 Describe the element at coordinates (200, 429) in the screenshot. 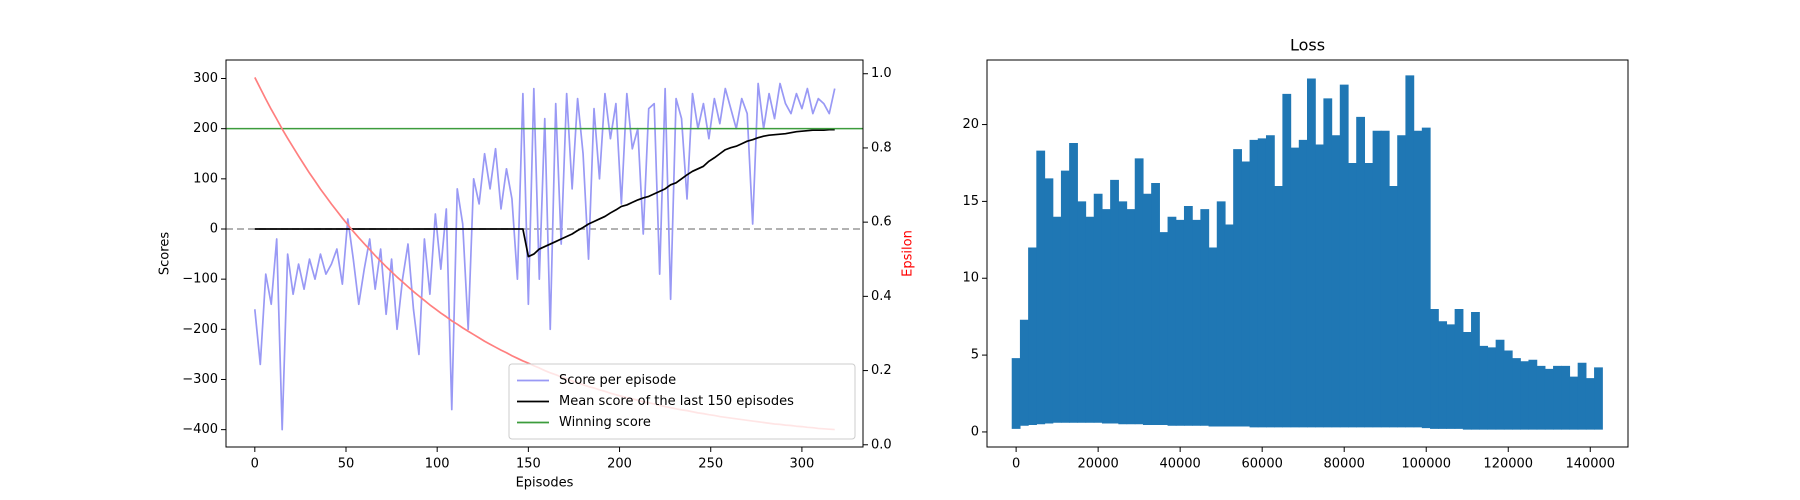

I see `y-tick-label: −400` at that location.